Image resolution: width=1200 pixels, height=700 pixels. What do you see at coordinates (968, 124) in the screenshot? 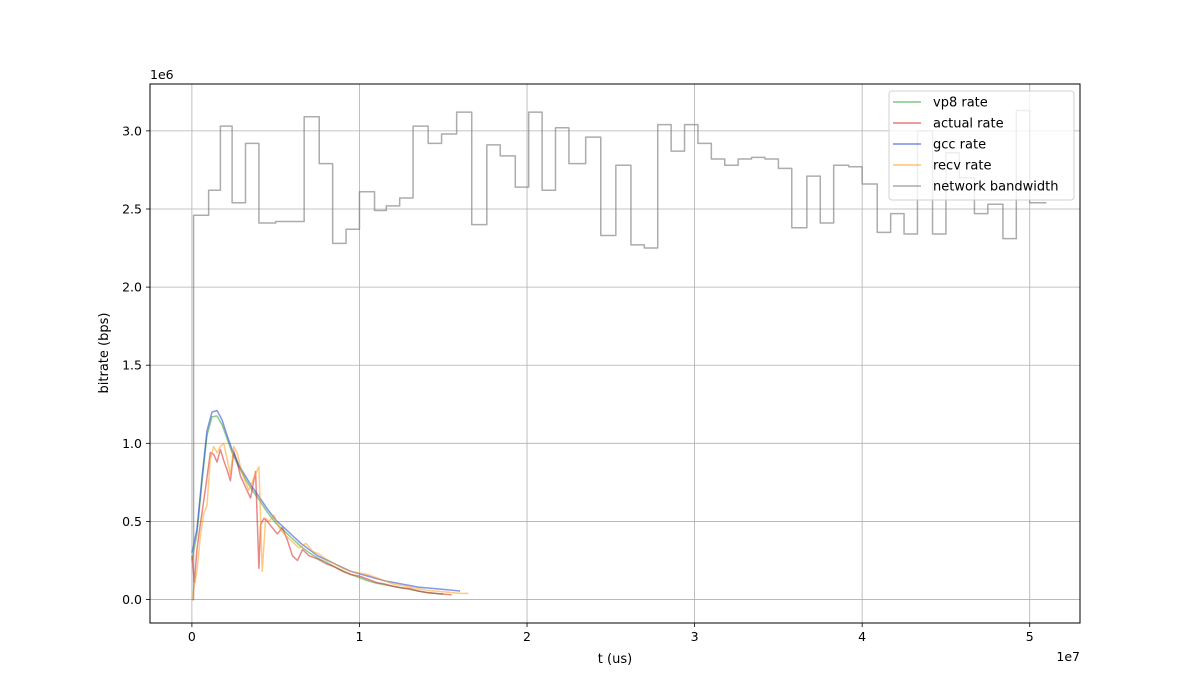
I see `legend-label: actual rate` at bounding box center [968, 124].